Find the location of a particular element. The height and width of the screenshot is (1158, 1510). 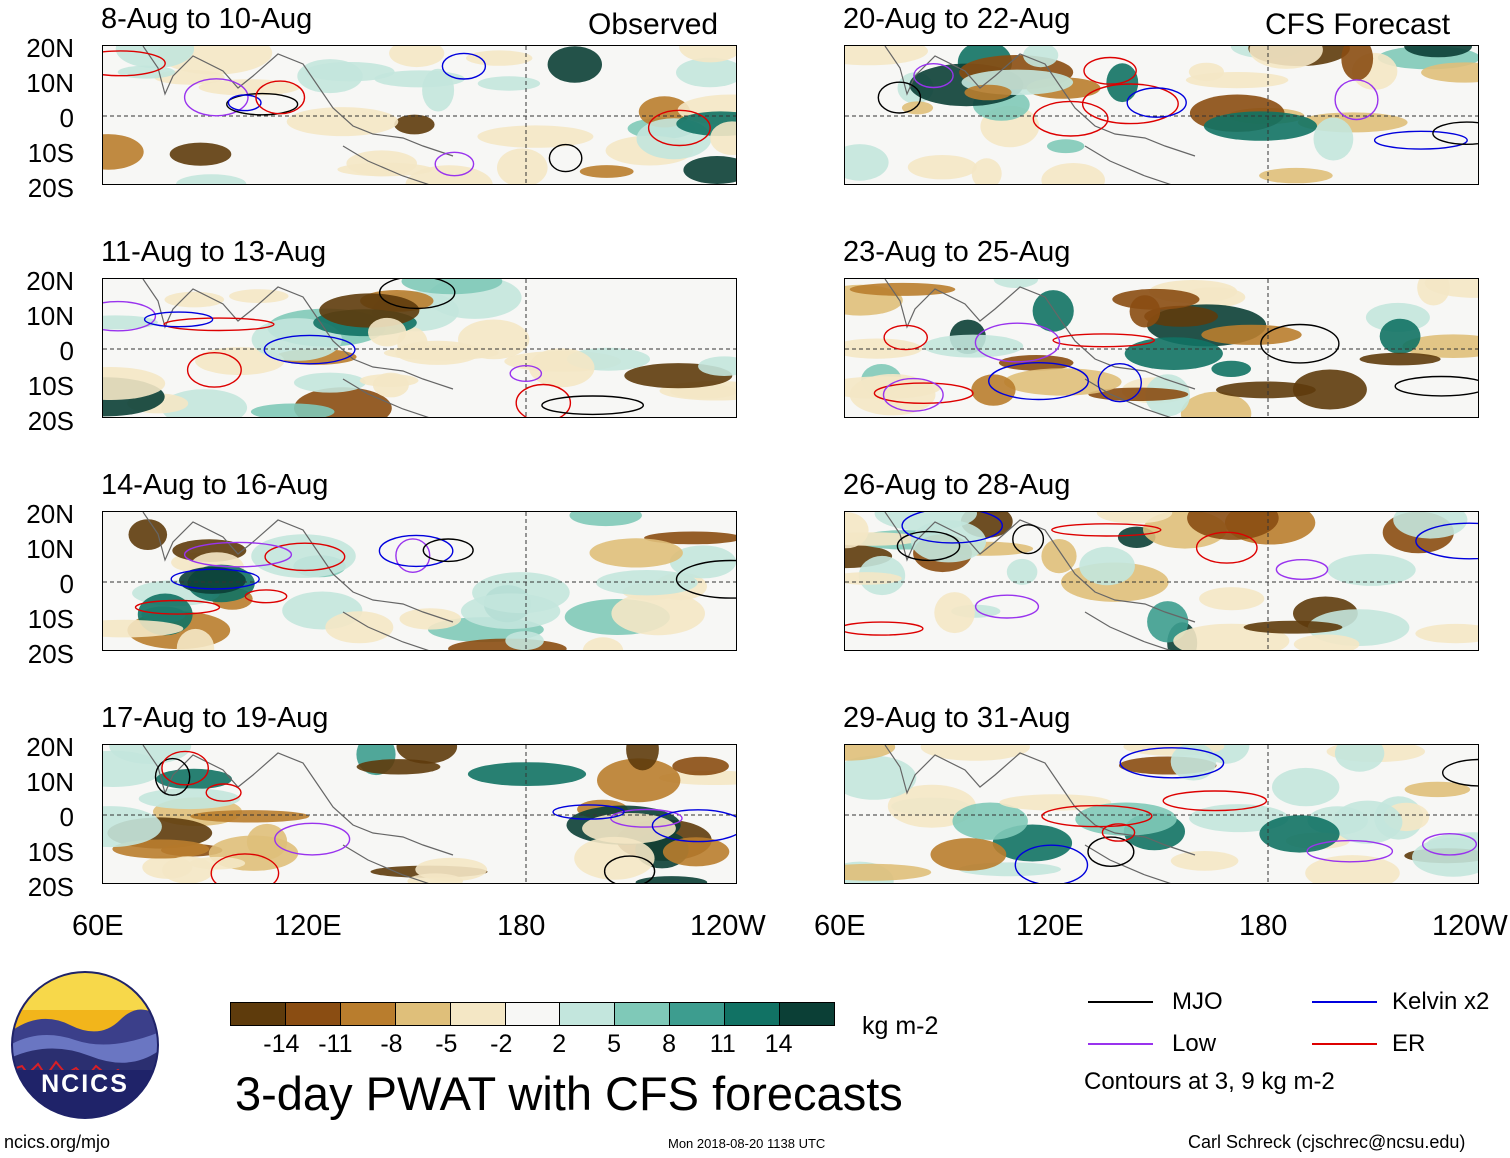

panel-title: 17-Aug to 19-Aug is located at coordinates (215, 718).